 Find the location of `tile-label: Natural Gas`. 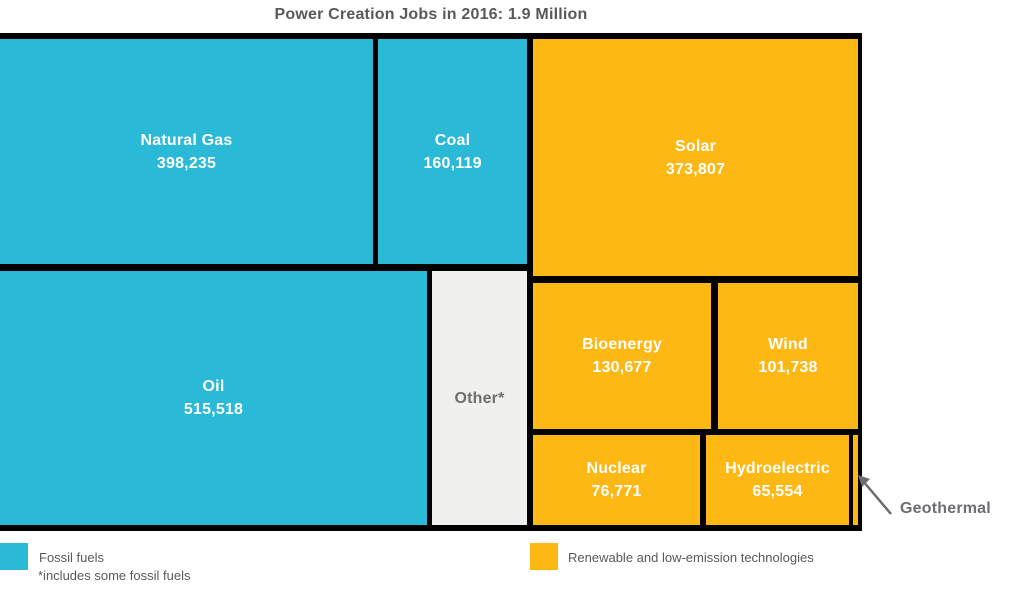

tile-label: Natural Gas is located at coordinates (186, 140).